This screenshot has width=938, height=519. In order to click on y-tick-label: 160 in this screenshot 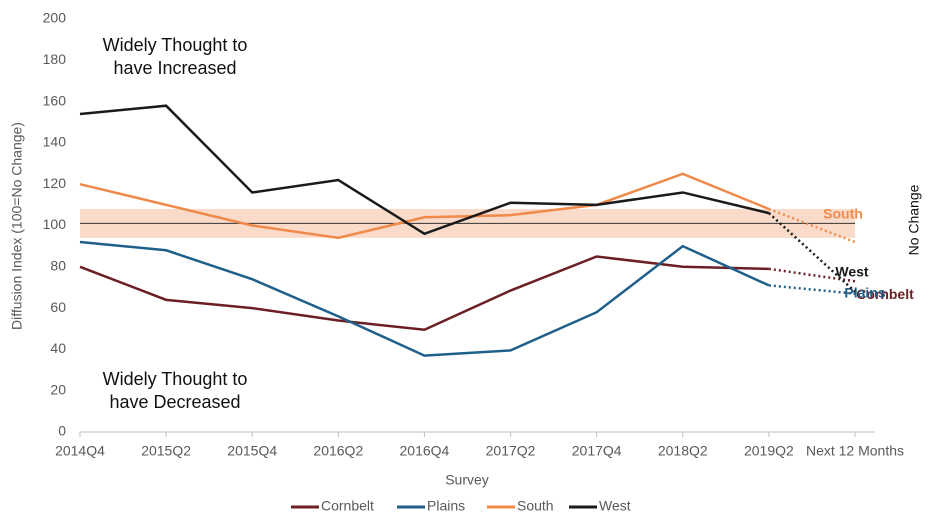, I will do `click(55, 100)`.